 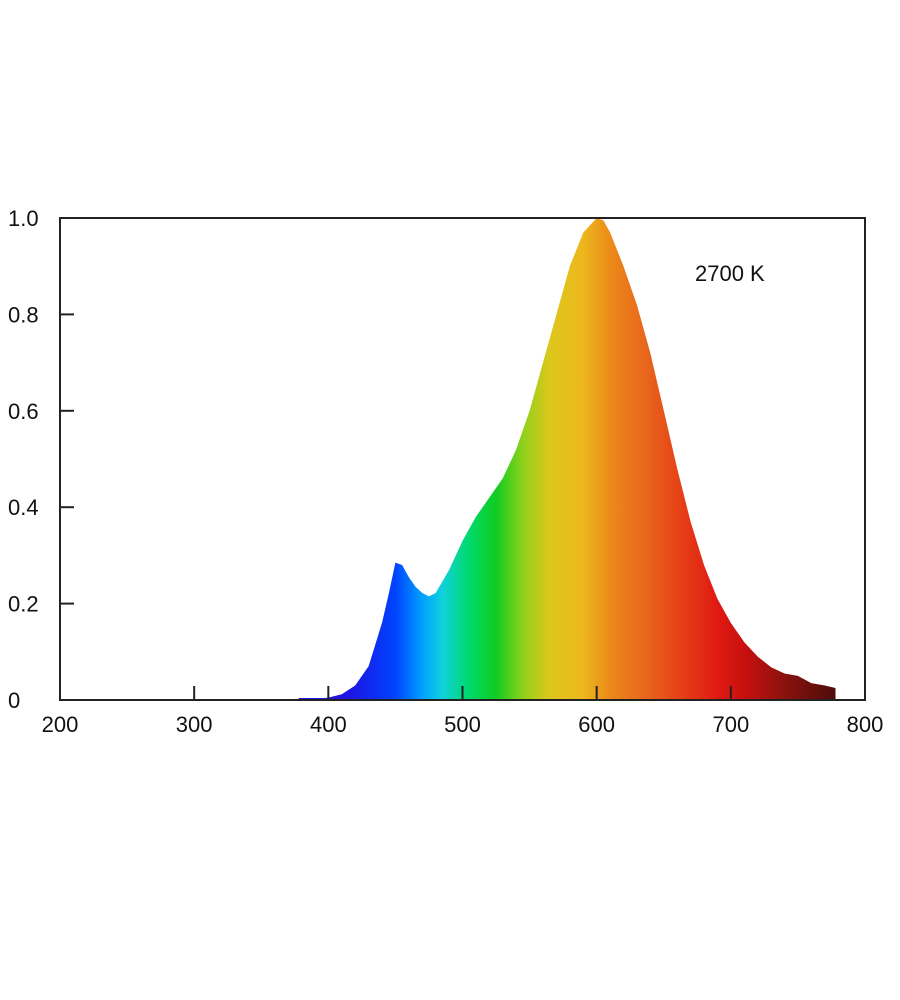 I want to click on x-tick-label: 400, so click(x=328, y=724).